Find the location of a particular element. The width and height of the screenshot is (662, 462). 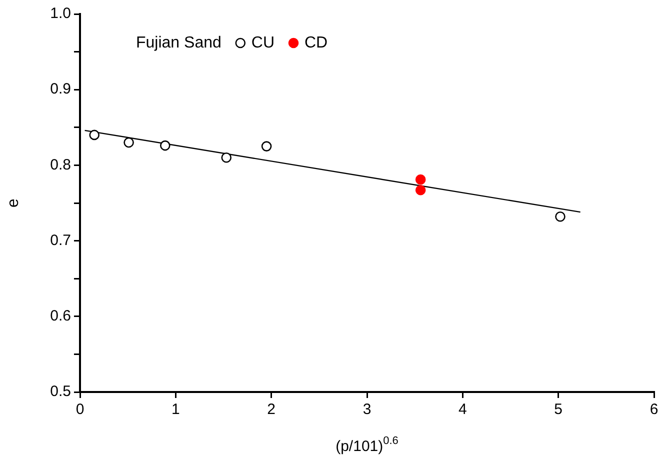

x-tick-label: 6 is located at coordinates (654, 409).